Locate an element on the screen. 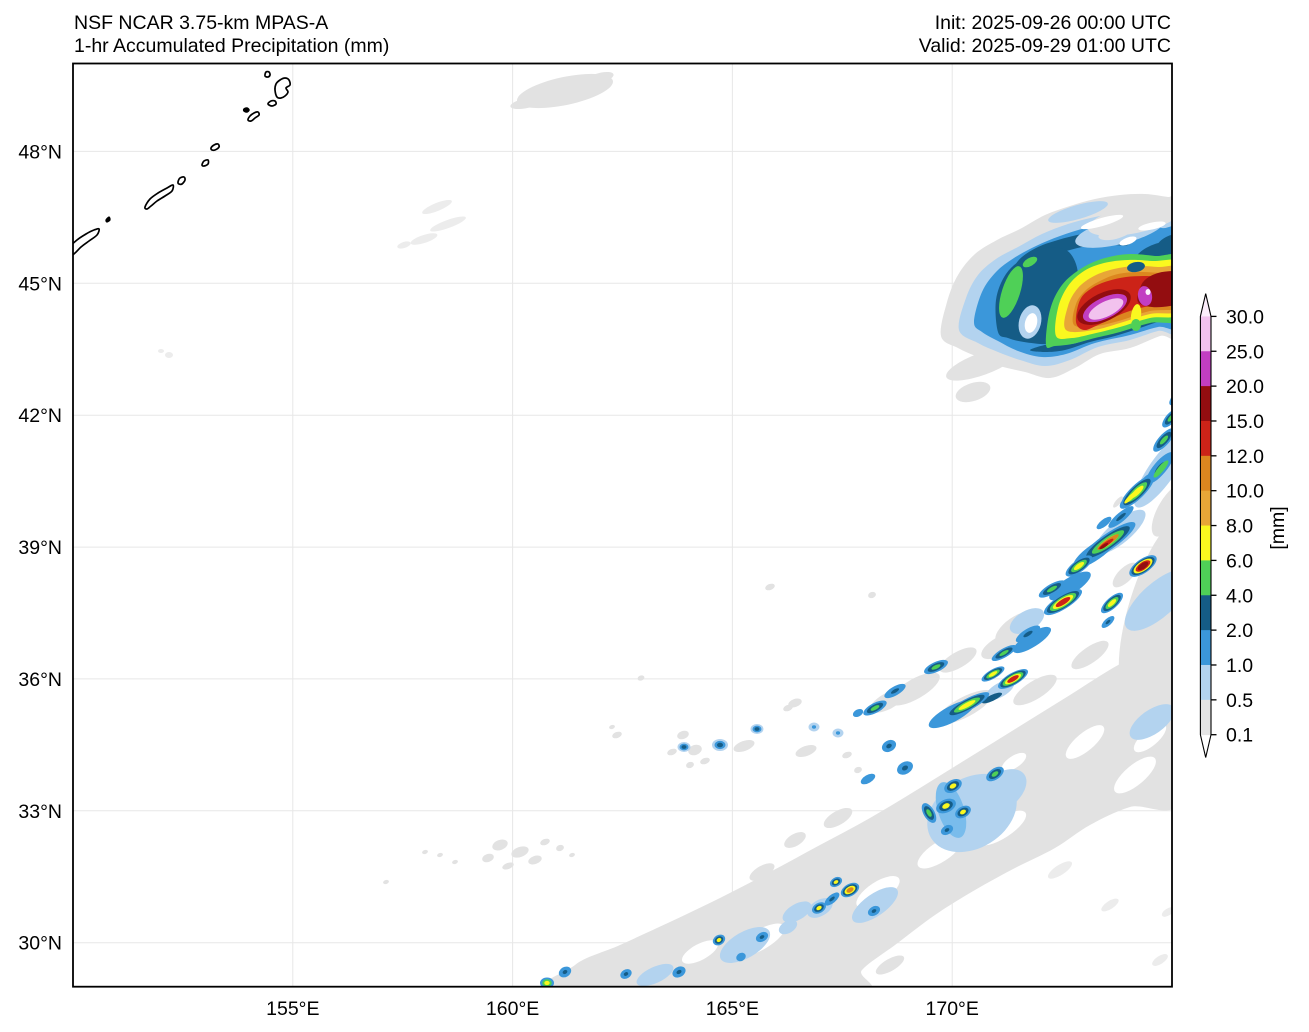  svg-text: 45°N is located at coordinates (40, 284).